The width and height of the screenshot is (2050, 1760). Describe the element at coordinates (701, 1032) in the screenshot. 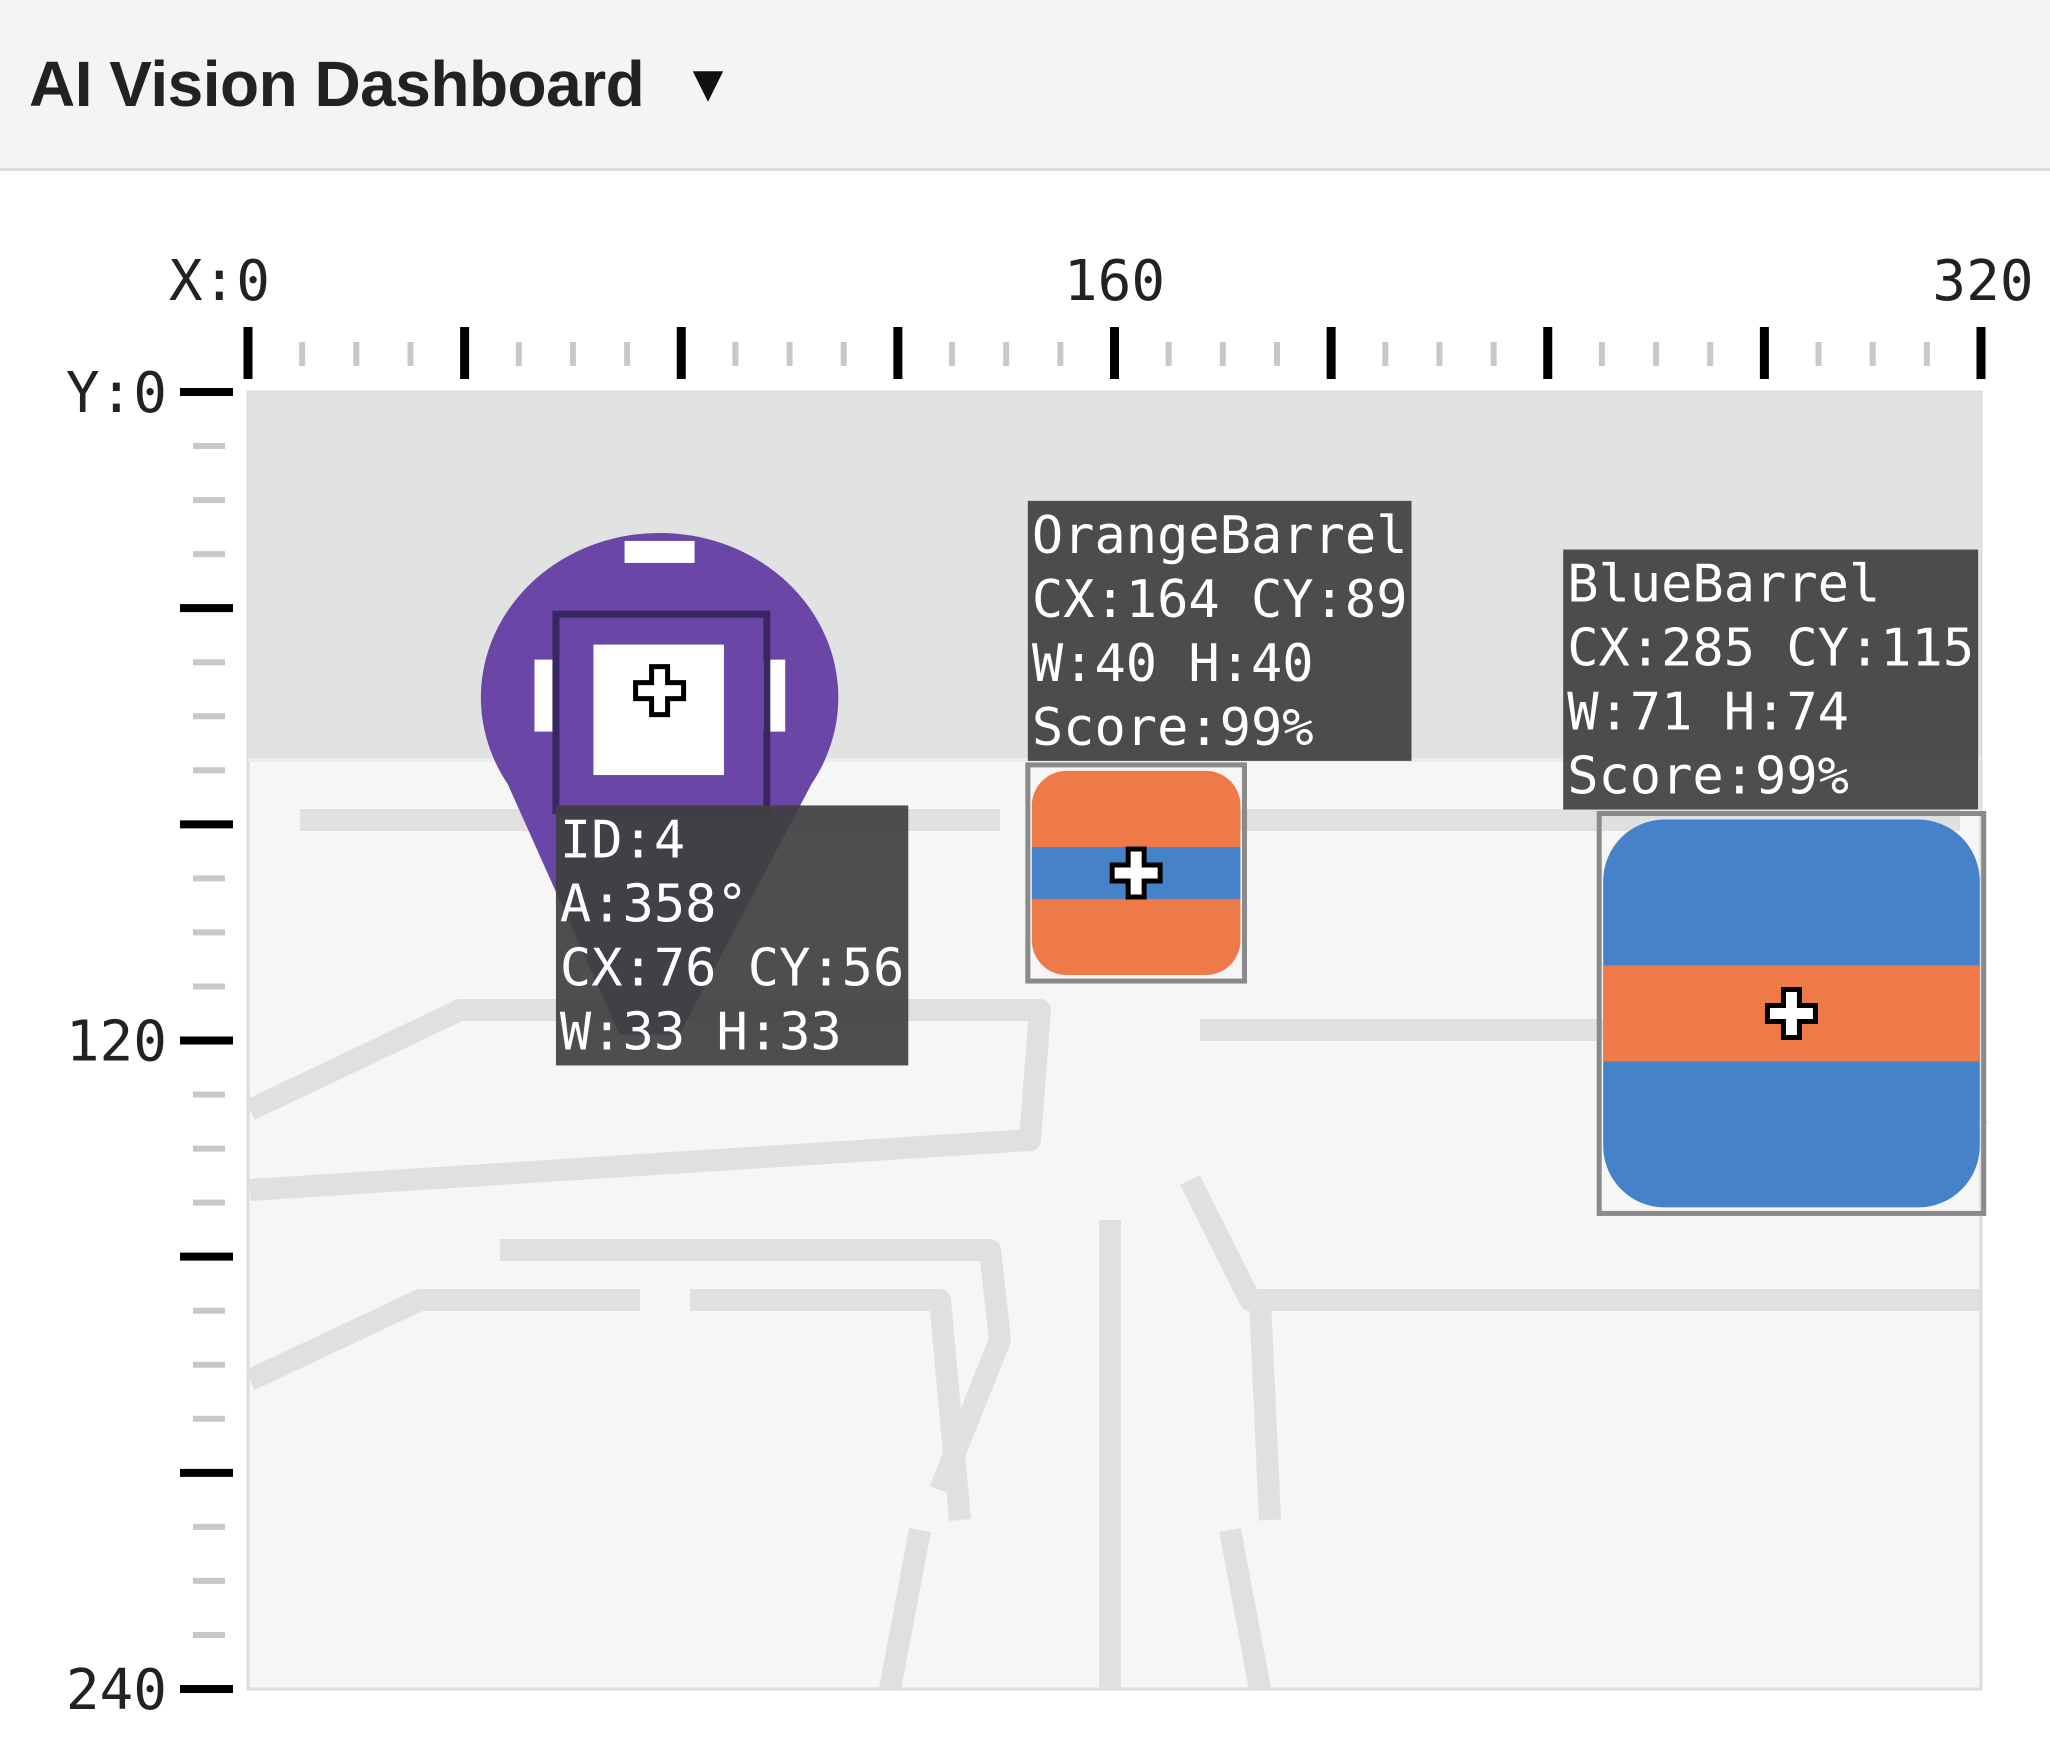

I see `label-line: W:33 H:33` at that location.